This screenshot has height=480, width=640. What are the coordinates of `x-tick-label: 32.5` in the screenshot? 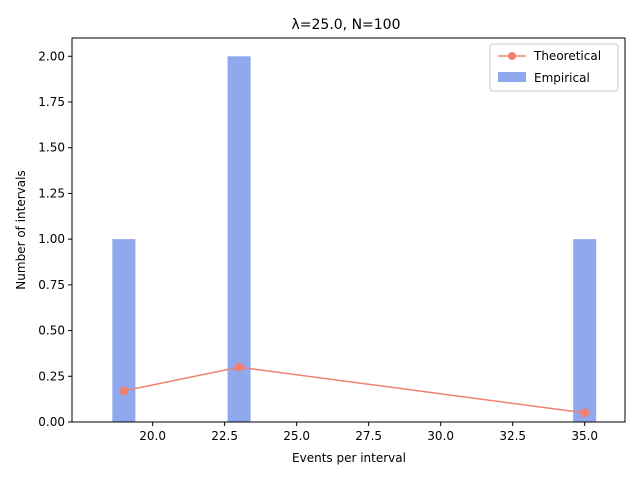 It's located at (512, 436).